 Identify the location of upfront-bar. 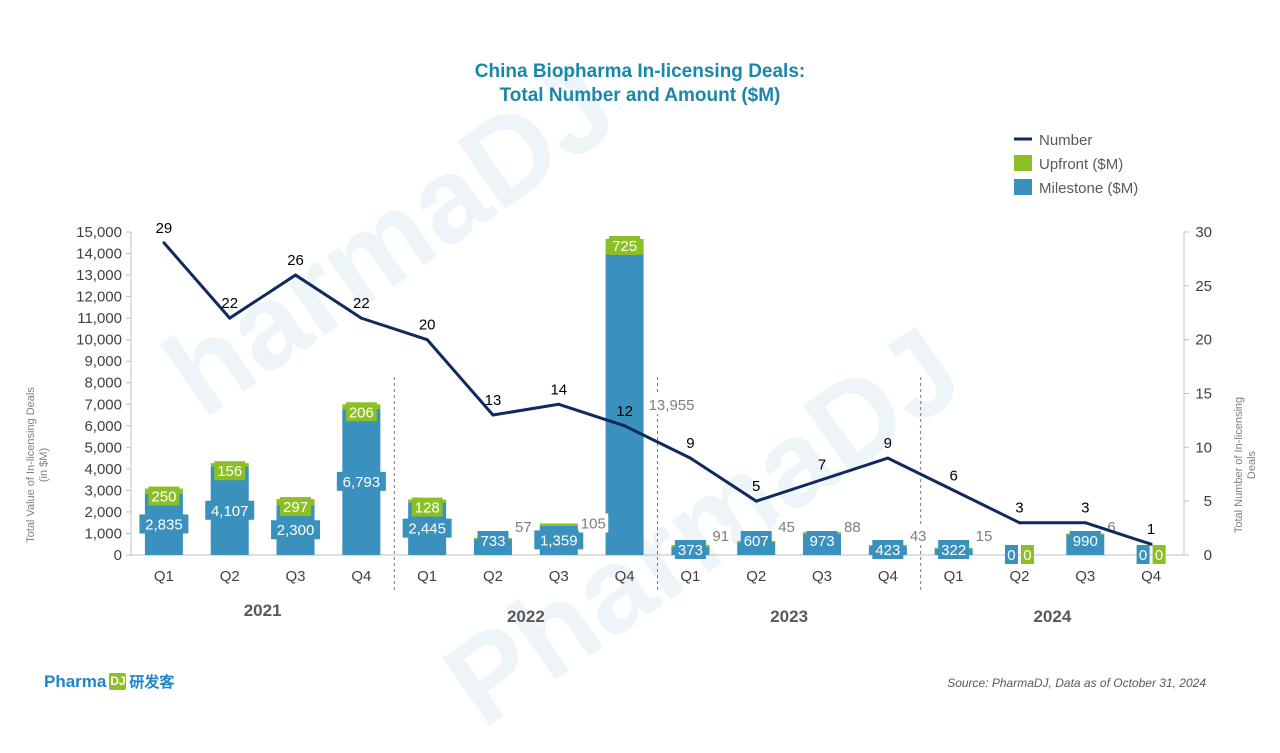
(558, 524).